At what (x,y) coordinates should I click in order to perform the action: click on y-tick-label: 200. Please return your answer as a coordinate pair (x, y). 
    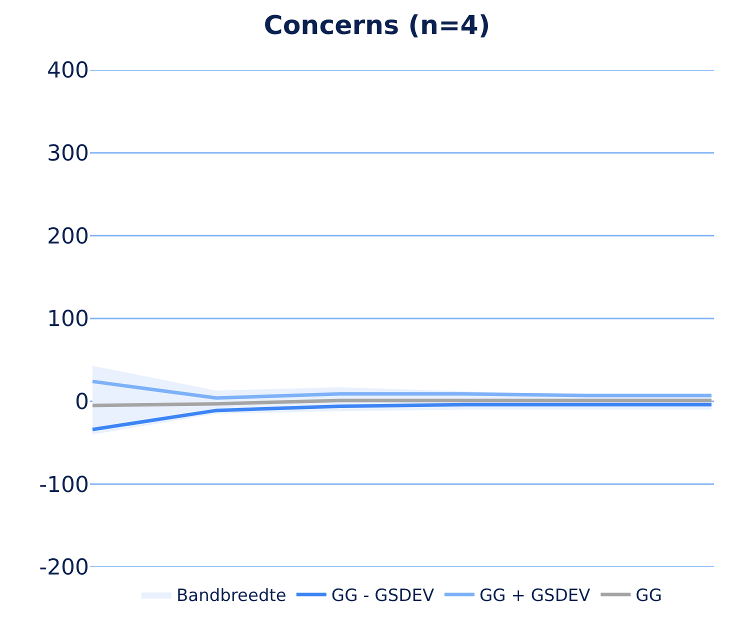
    Looking at the image, I should click on (68, 237).